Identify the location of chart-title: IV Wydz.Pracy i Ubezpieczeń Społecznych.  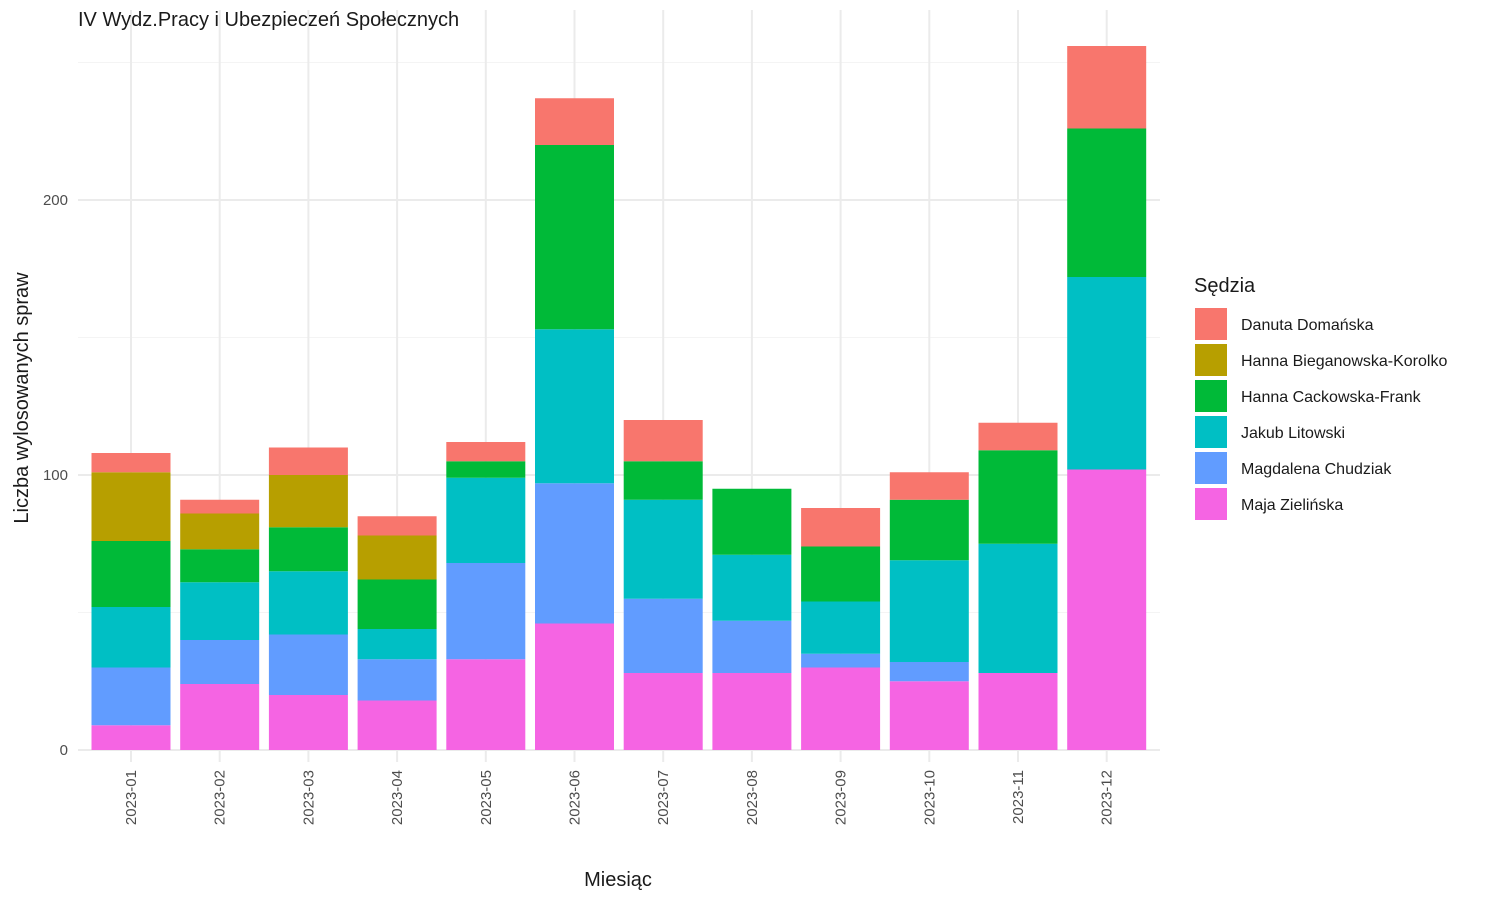
(268, 20).